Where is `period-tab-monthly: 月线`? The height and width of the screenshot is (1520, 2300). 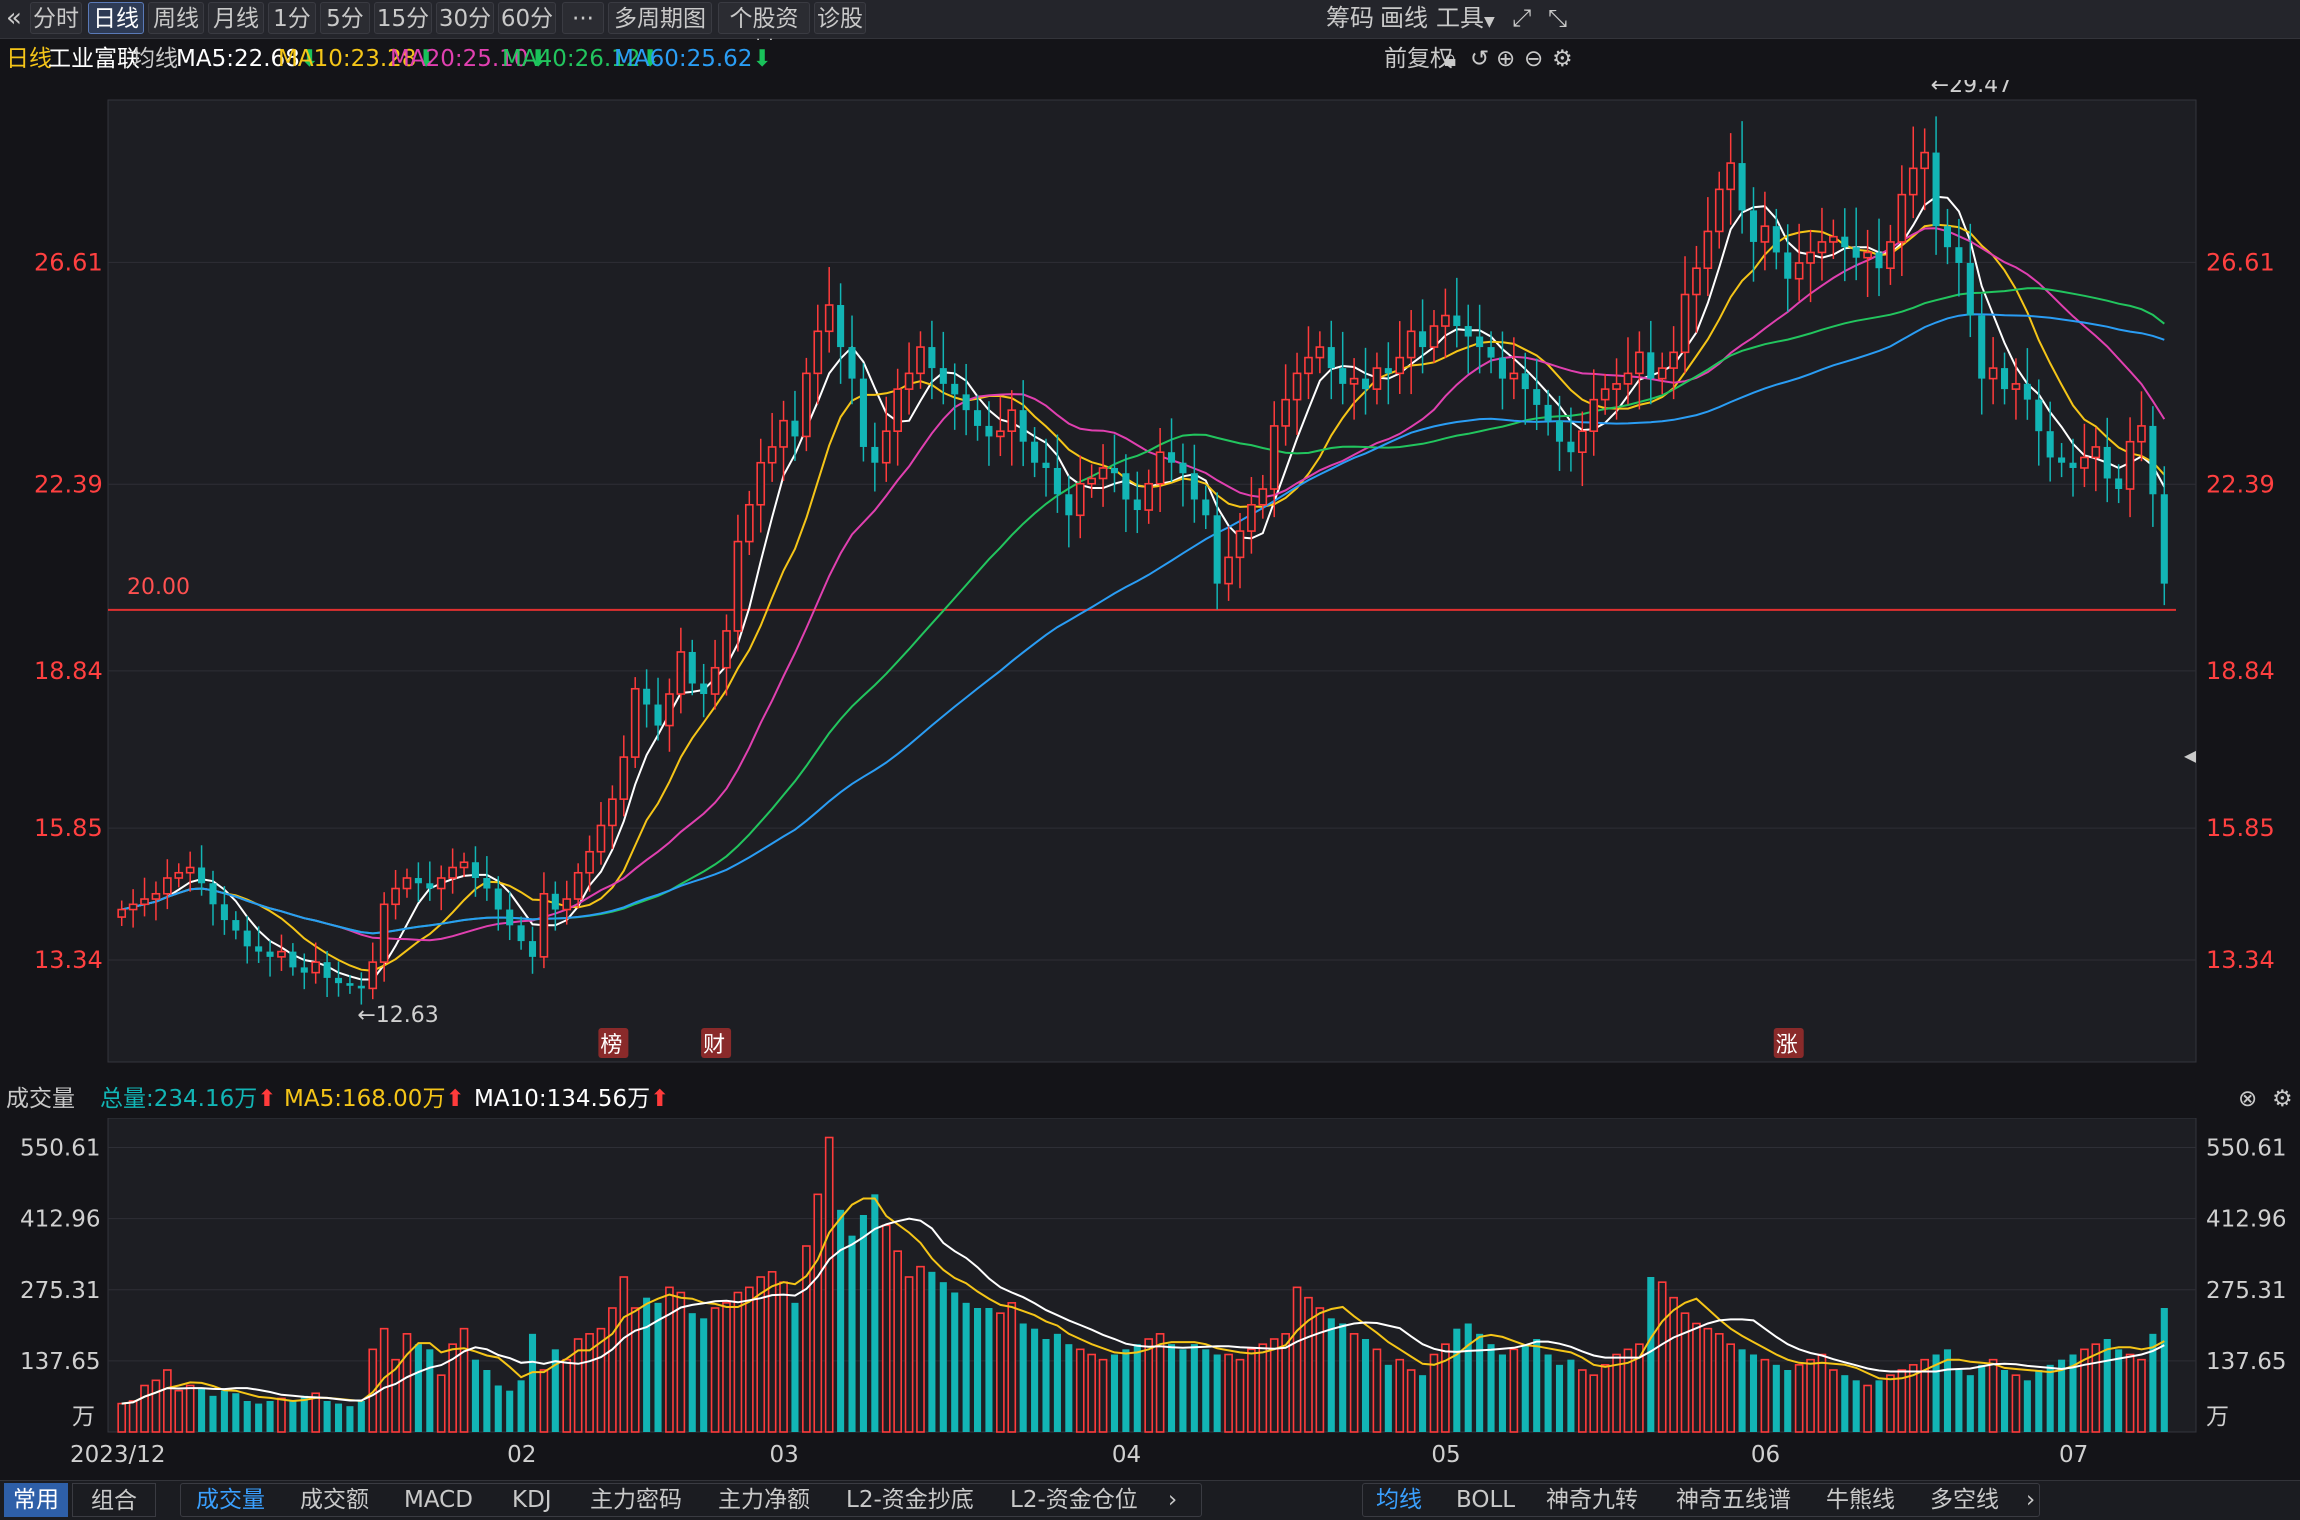
period-tab-monthly: 月线 is located at coordinates (236, 18).